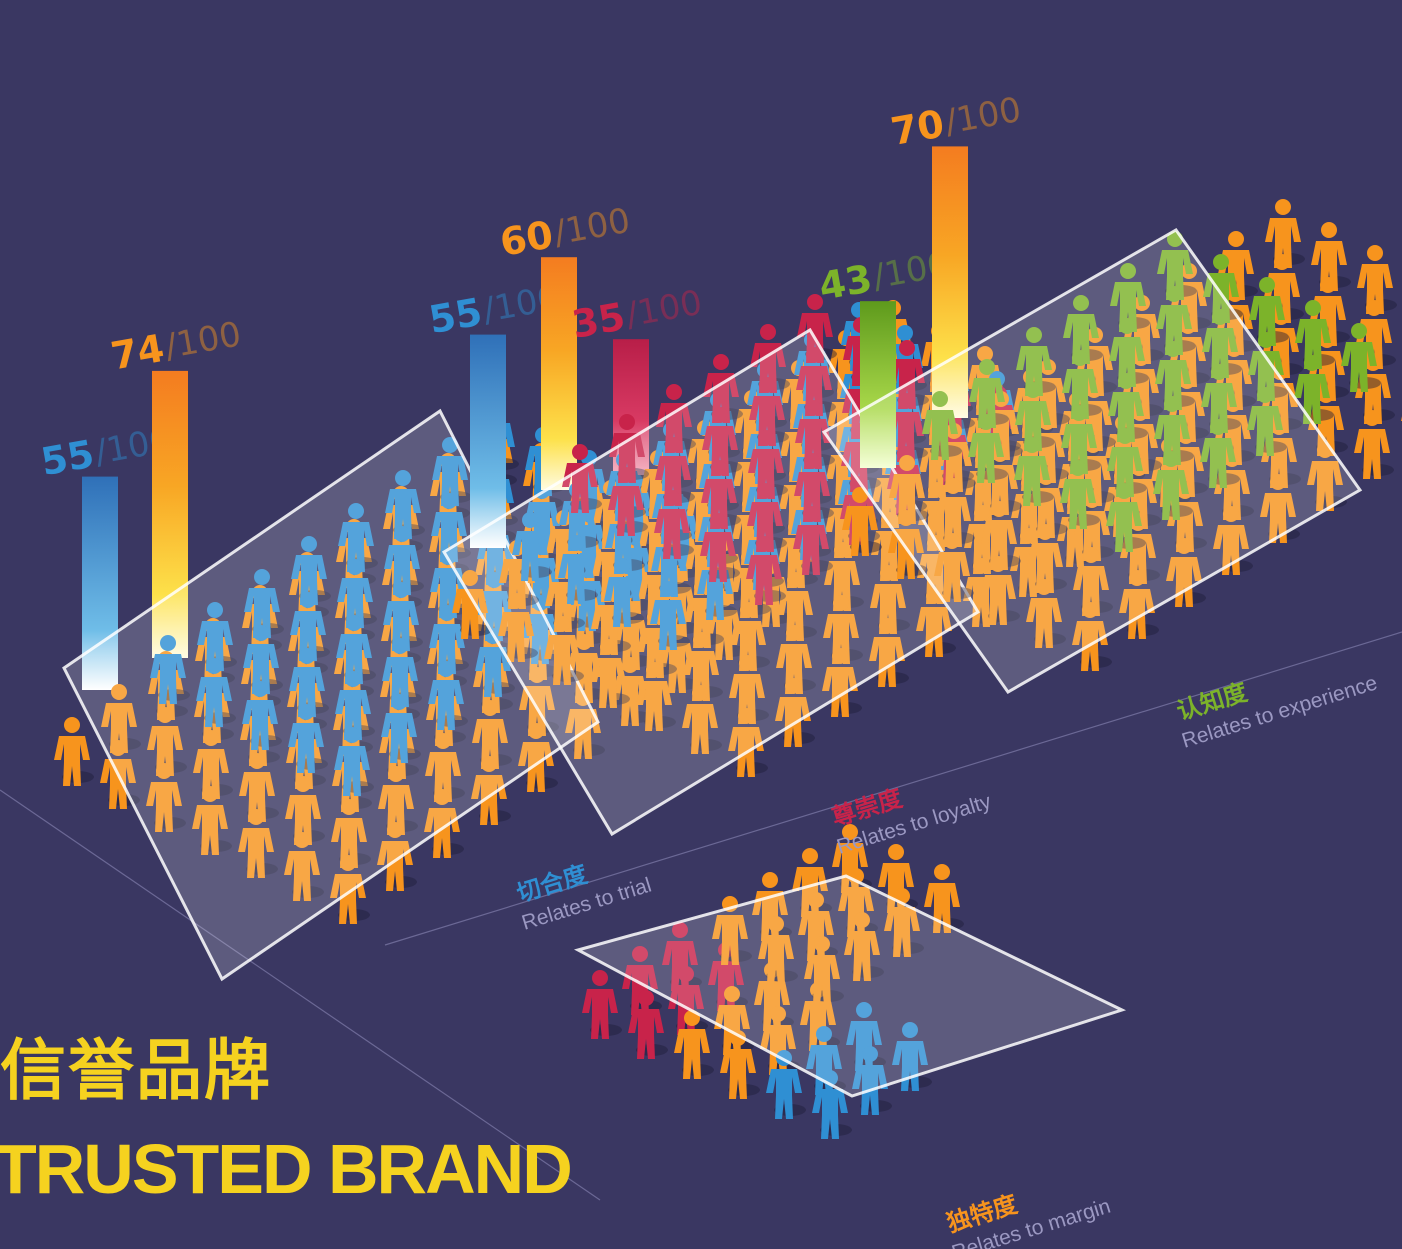 The image size is (1402, 1249). What do you see at coordinates (918, 128) in the screenshot?
I see `bar-value-label: 70` at bounding box center [918, 128].